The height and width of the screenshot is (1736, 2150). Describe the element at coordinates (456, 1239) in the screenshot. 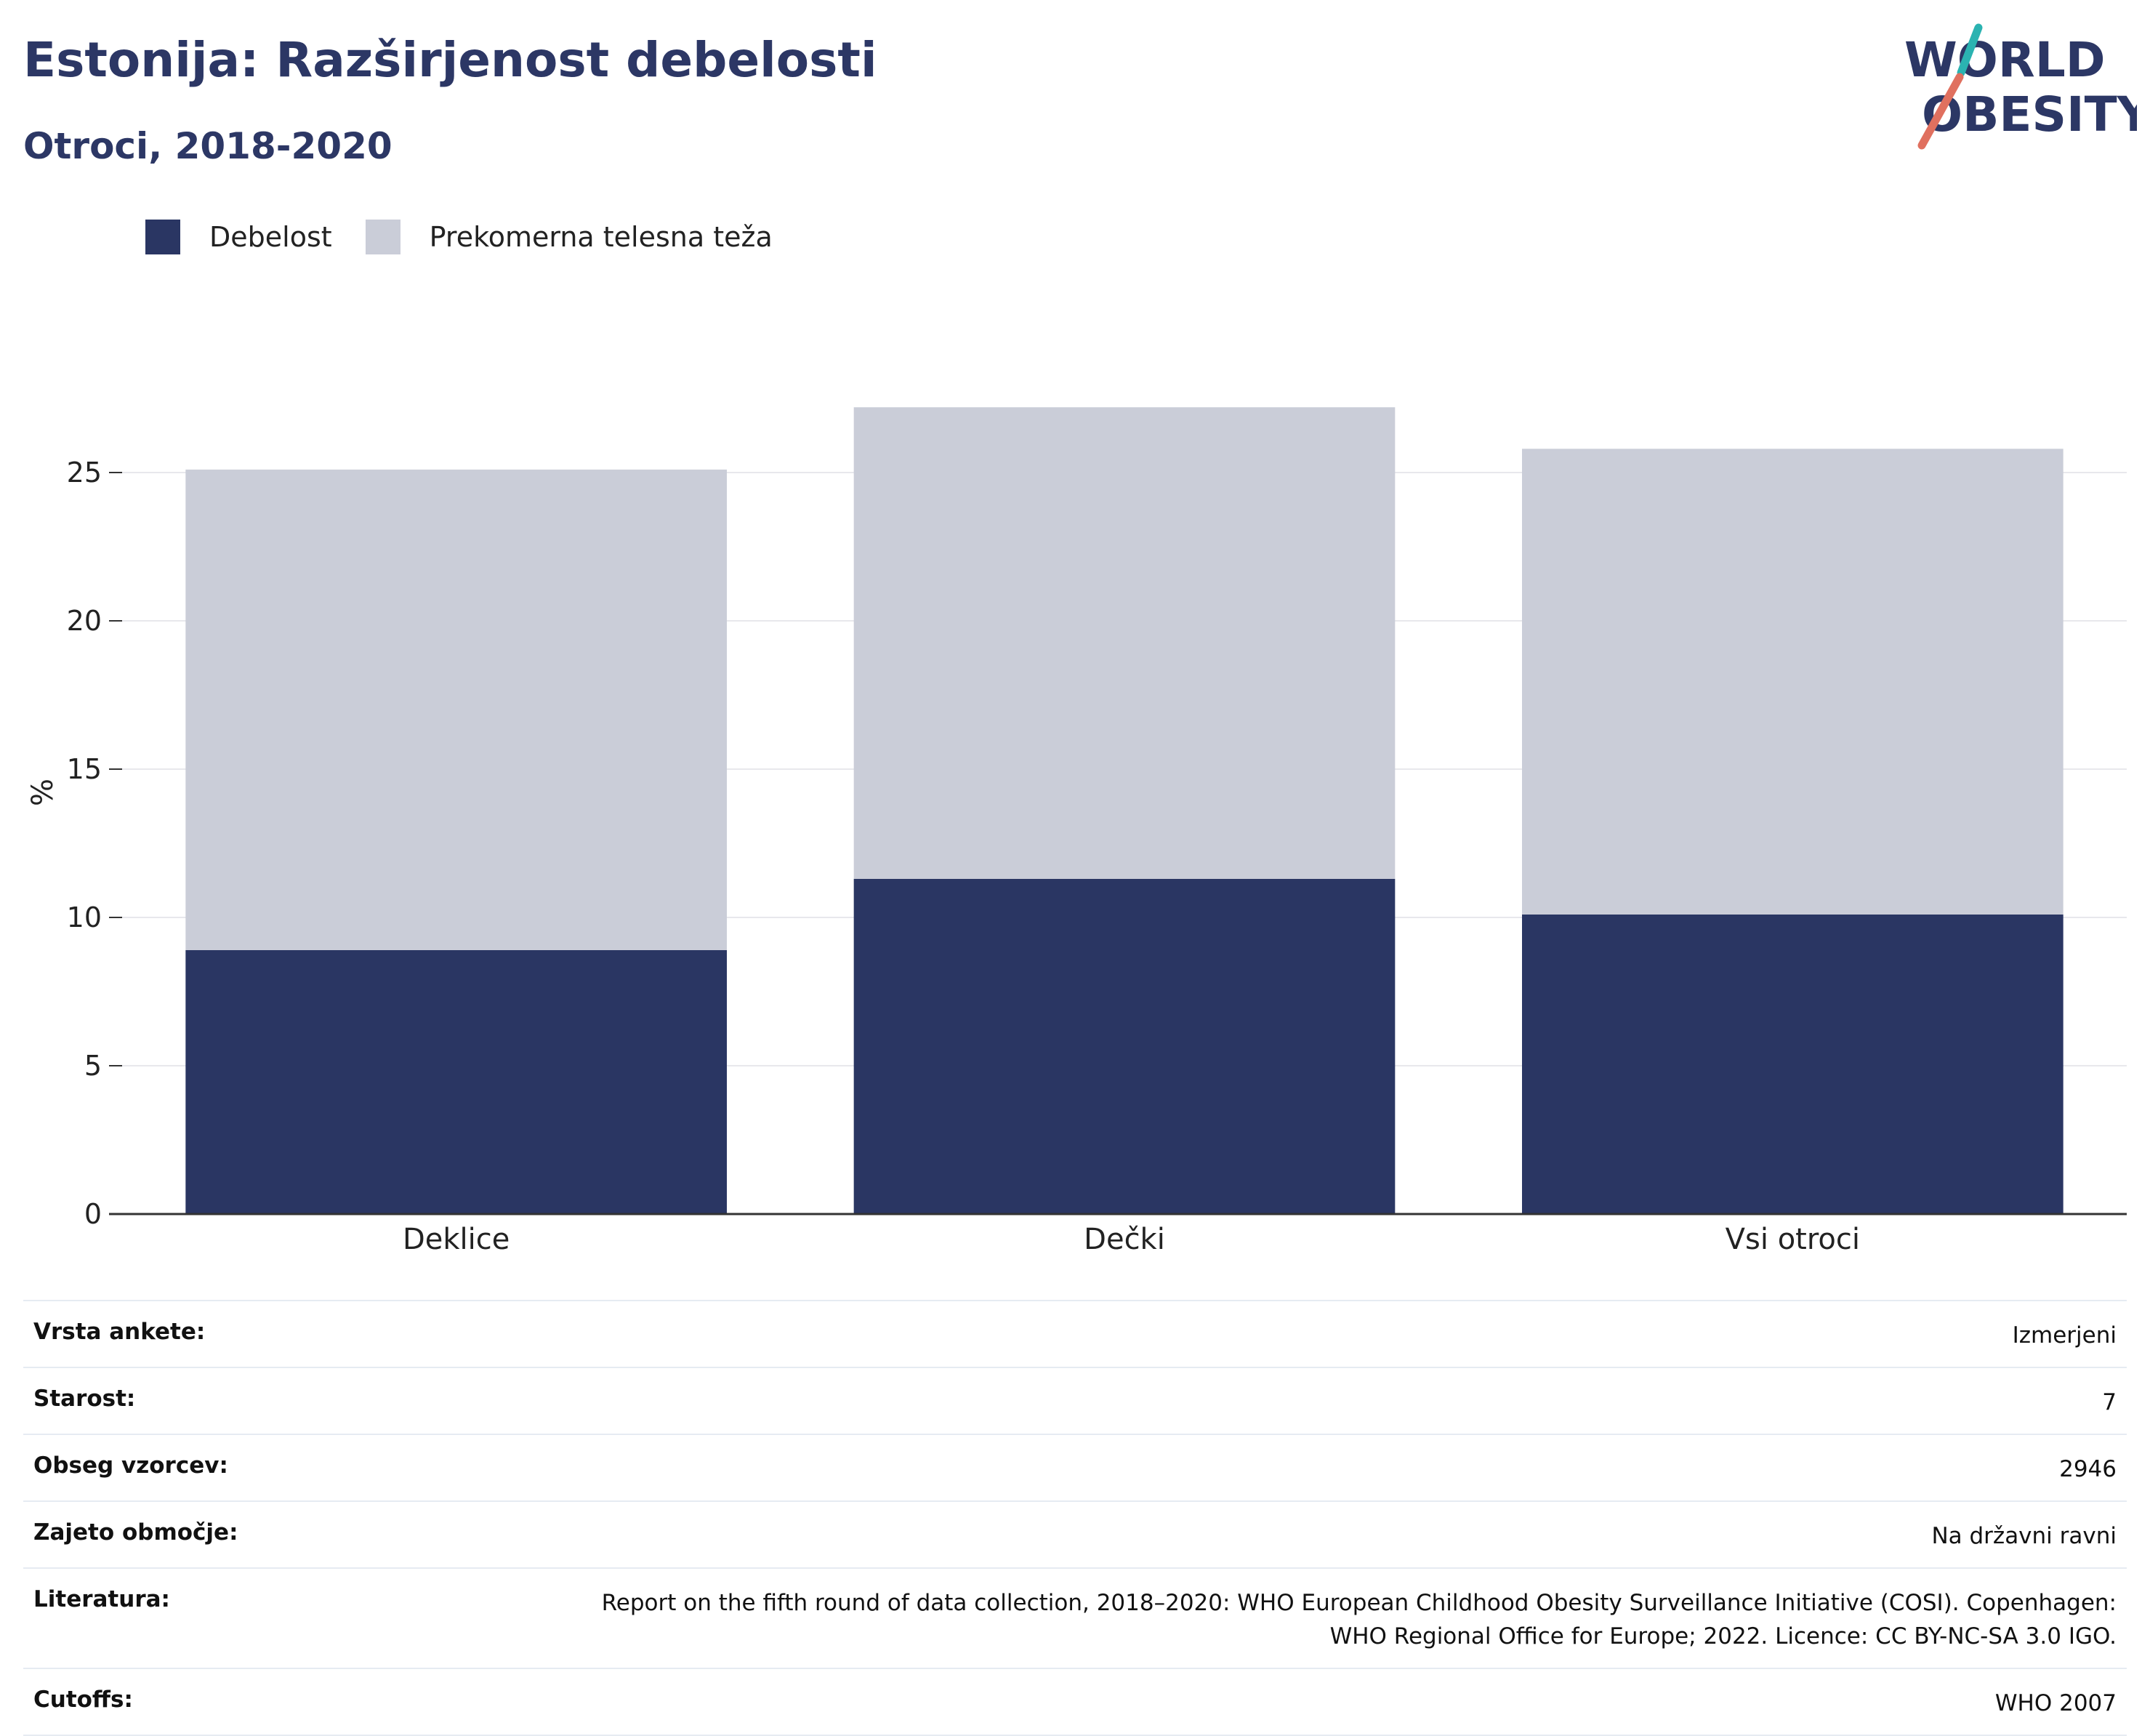

I see `x-tick-label: Deklice` at that location.